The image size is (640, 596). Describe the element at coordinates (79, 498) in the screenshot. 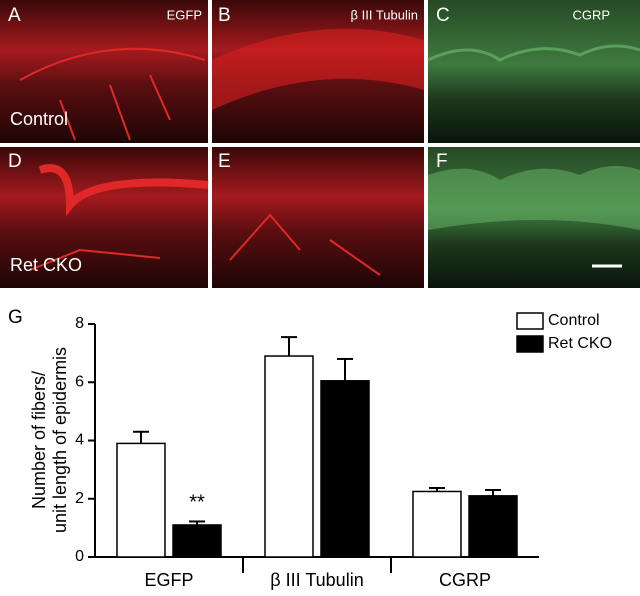

I see `y-tick-label: 2` at that location.